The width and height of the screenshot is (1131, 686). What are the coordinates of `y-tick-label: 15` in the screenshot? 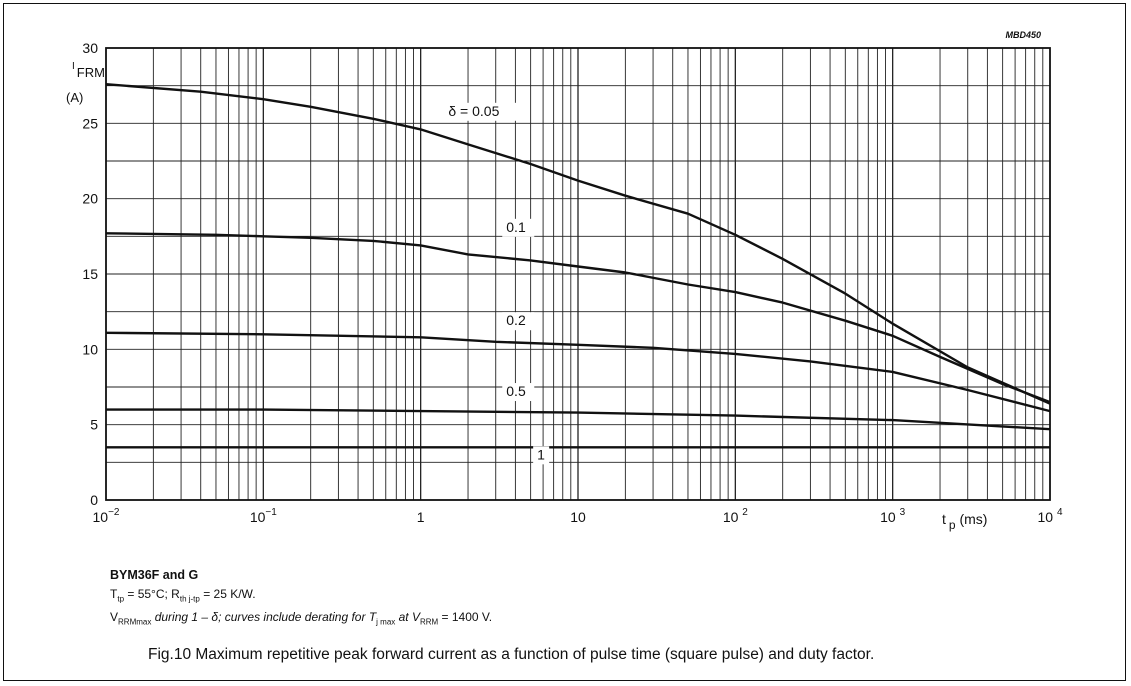 It's located at (90, 274).